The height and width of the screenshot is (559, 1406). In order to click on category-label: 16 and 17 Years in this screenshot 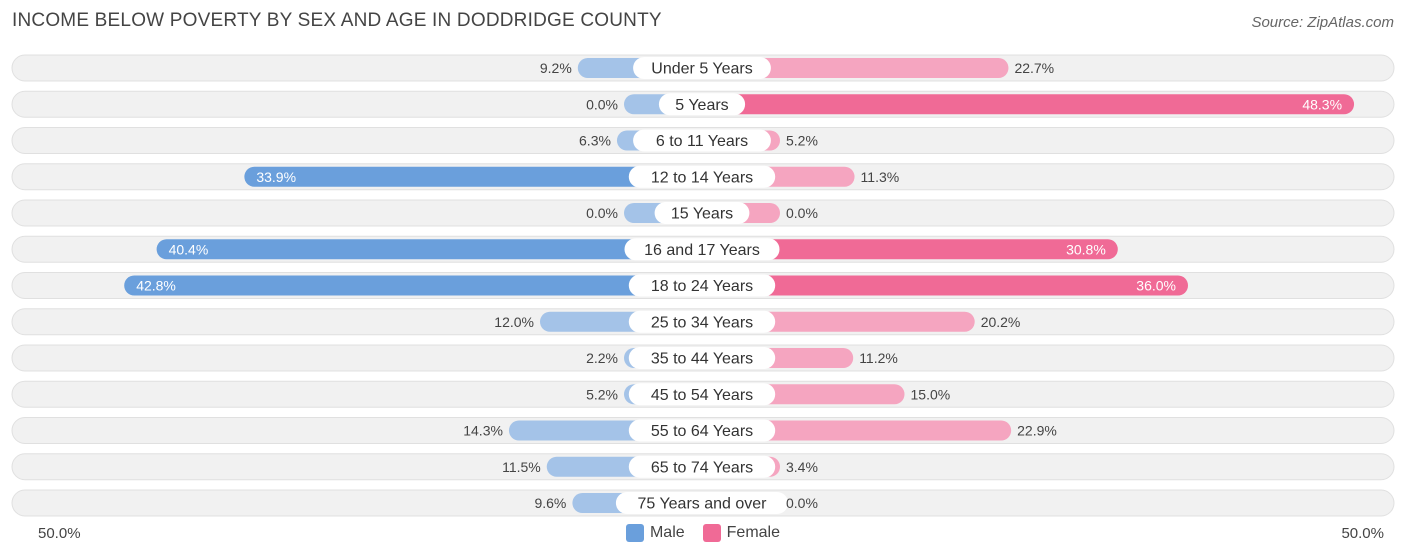, I will do `click(702, 250)`.